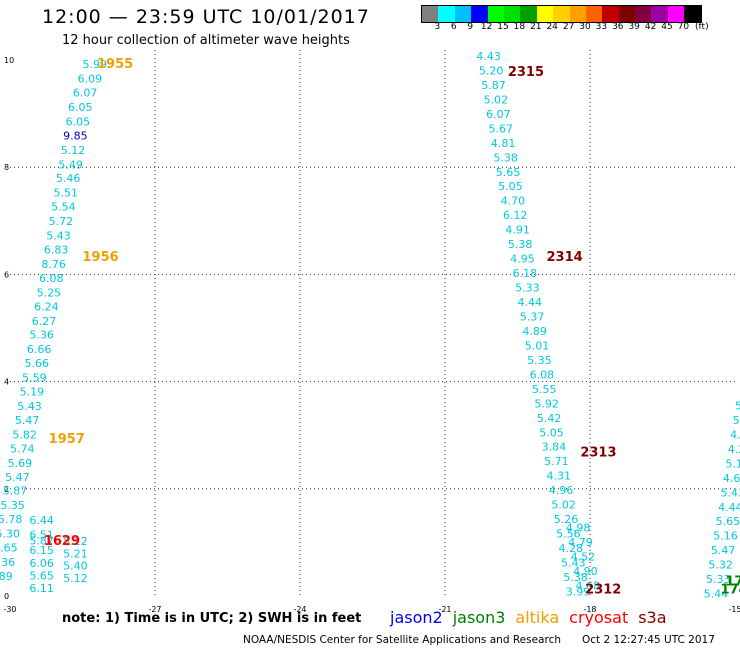 This screenshot has height=650, width=740. I want to click on wave-height-value: 6.11, so click(41, 588).